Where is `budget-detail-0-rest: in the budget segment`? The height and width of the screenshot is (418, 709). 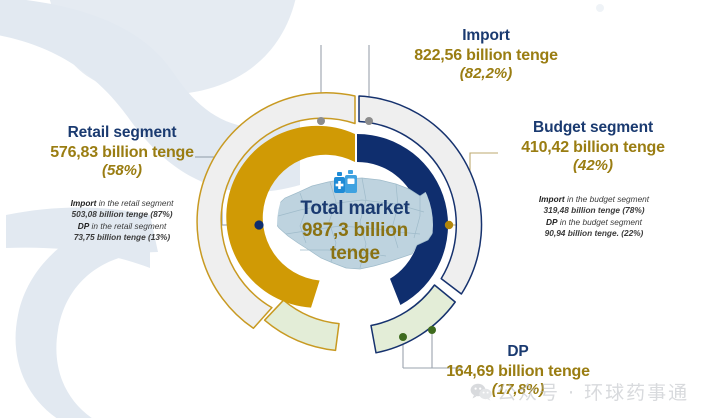
budget-detail-0-rest: in the budget segment is located at coordinates (607, 199).